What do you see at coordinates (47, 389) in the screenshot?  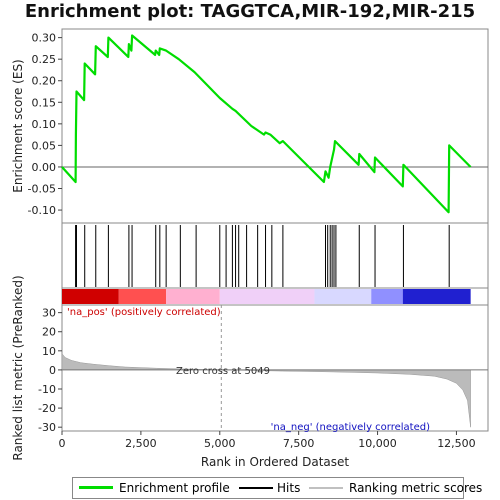 I see `metric-y-tick-label: -10` at bounding box center [47, 389].